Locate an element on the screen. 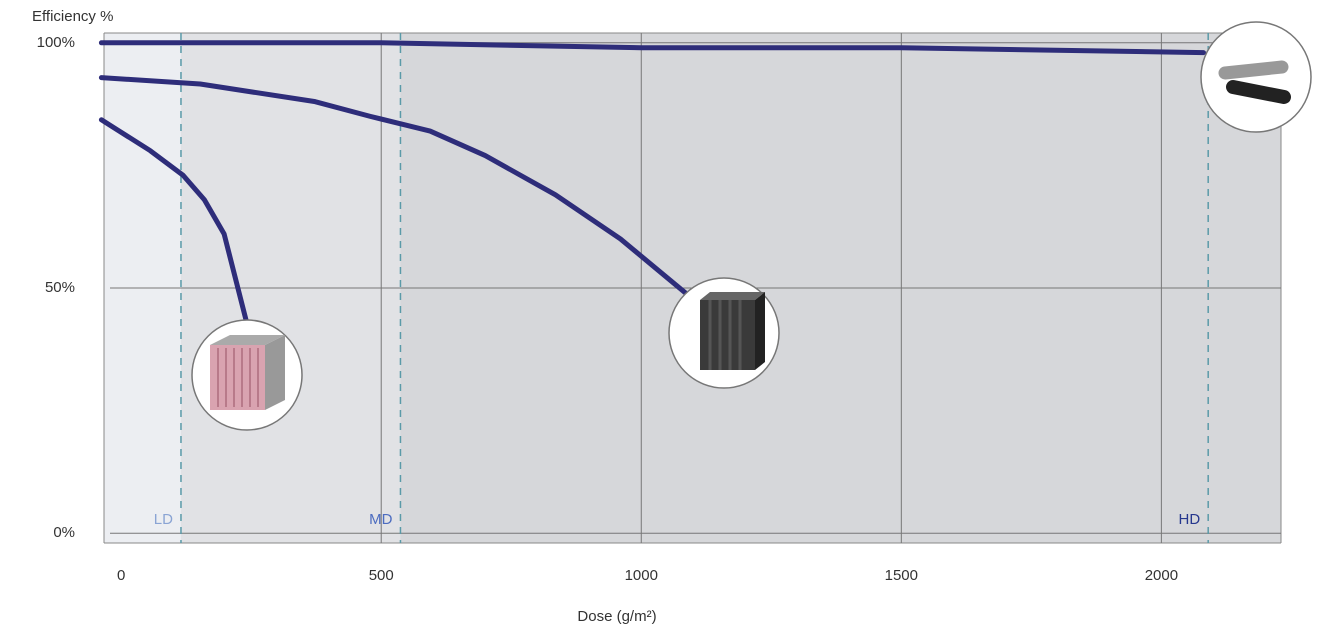 The width and height of the screenshot is (1319, 630). y-axis-title: Efficiency % is located at coordinates (72, 16).